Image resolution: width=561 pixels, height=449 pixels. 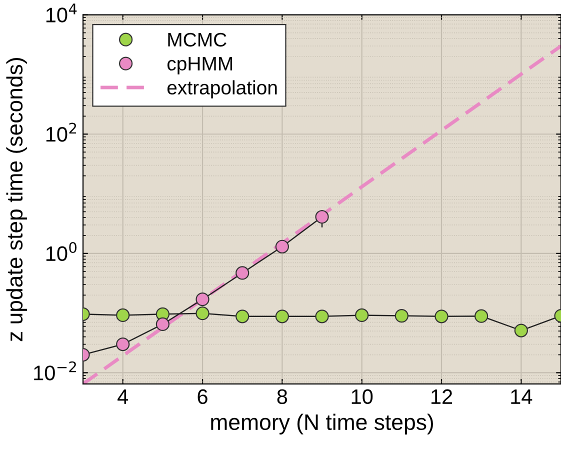 What do you see at coordinates (61, 13) in the screenshot?
I see `y-tick-label: 10$^{4}$` at bounding box center [61, 13].